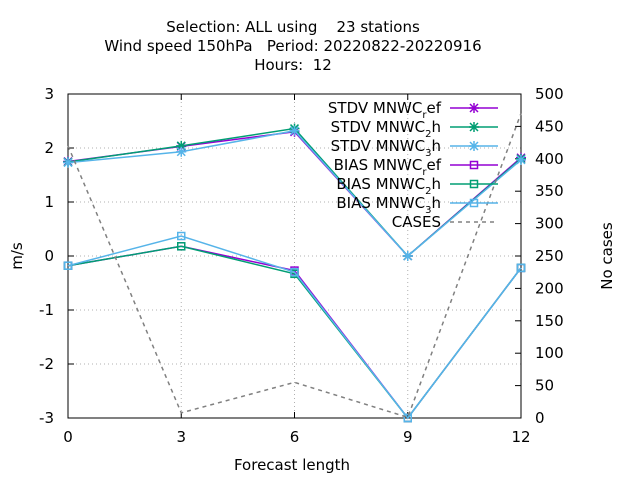 This screenshot has height=480, width=640. What do you see at coordinates (49, 256) in the screenshot?
I see `y-tick-label: 0` at bounding box center [49, 256].